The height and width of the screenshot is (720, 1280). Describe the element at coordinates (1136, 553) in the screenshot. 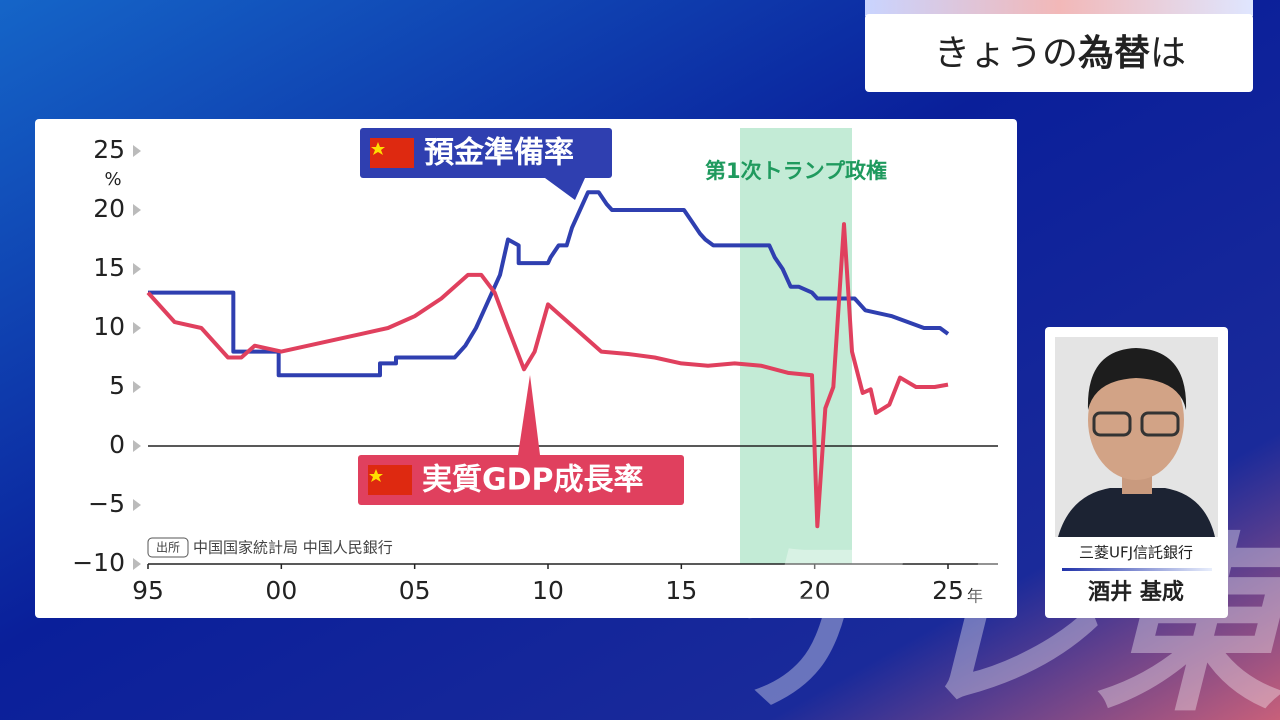

I see `guest-affiliation: 三菱UFJ信託銀行` at that location.